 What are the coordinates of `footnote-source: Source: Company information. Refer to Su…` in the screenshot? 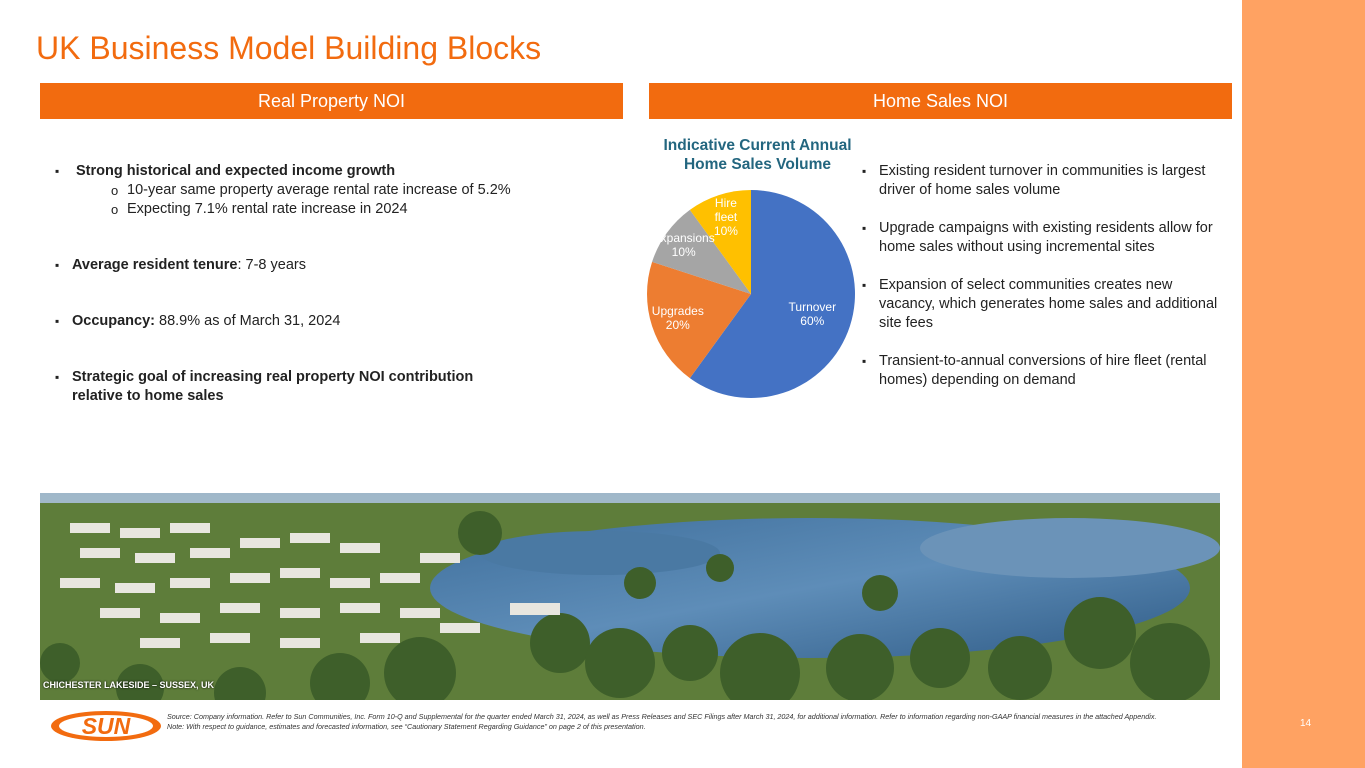 It's located at (662, 716).